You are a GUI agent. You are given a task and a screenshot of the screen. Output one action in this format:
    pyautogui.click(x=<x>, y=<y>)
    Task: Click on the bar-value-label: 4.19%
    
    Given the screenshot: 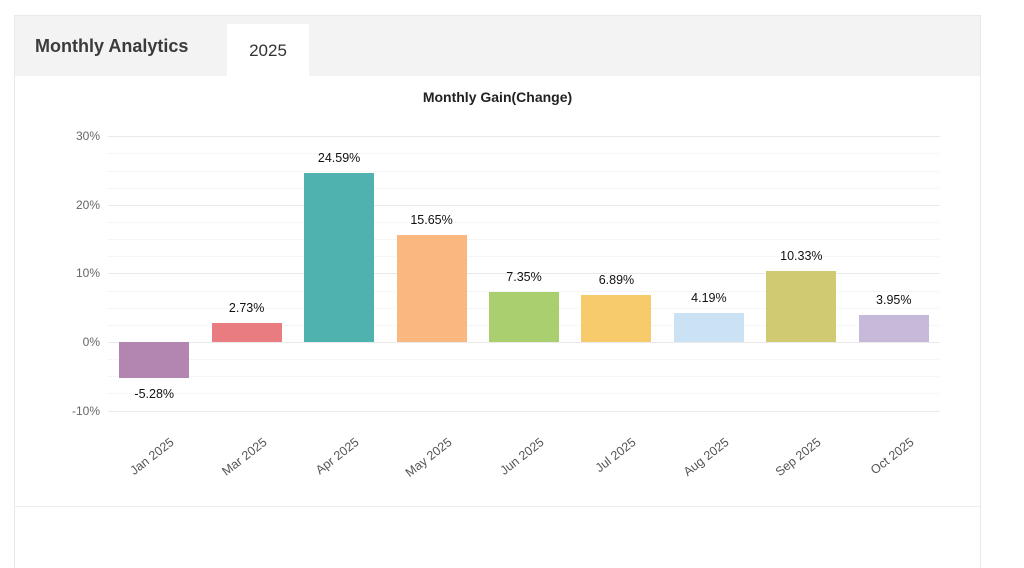 What is the action you would take?
    pyautogui.click(x=709, y=298)
    